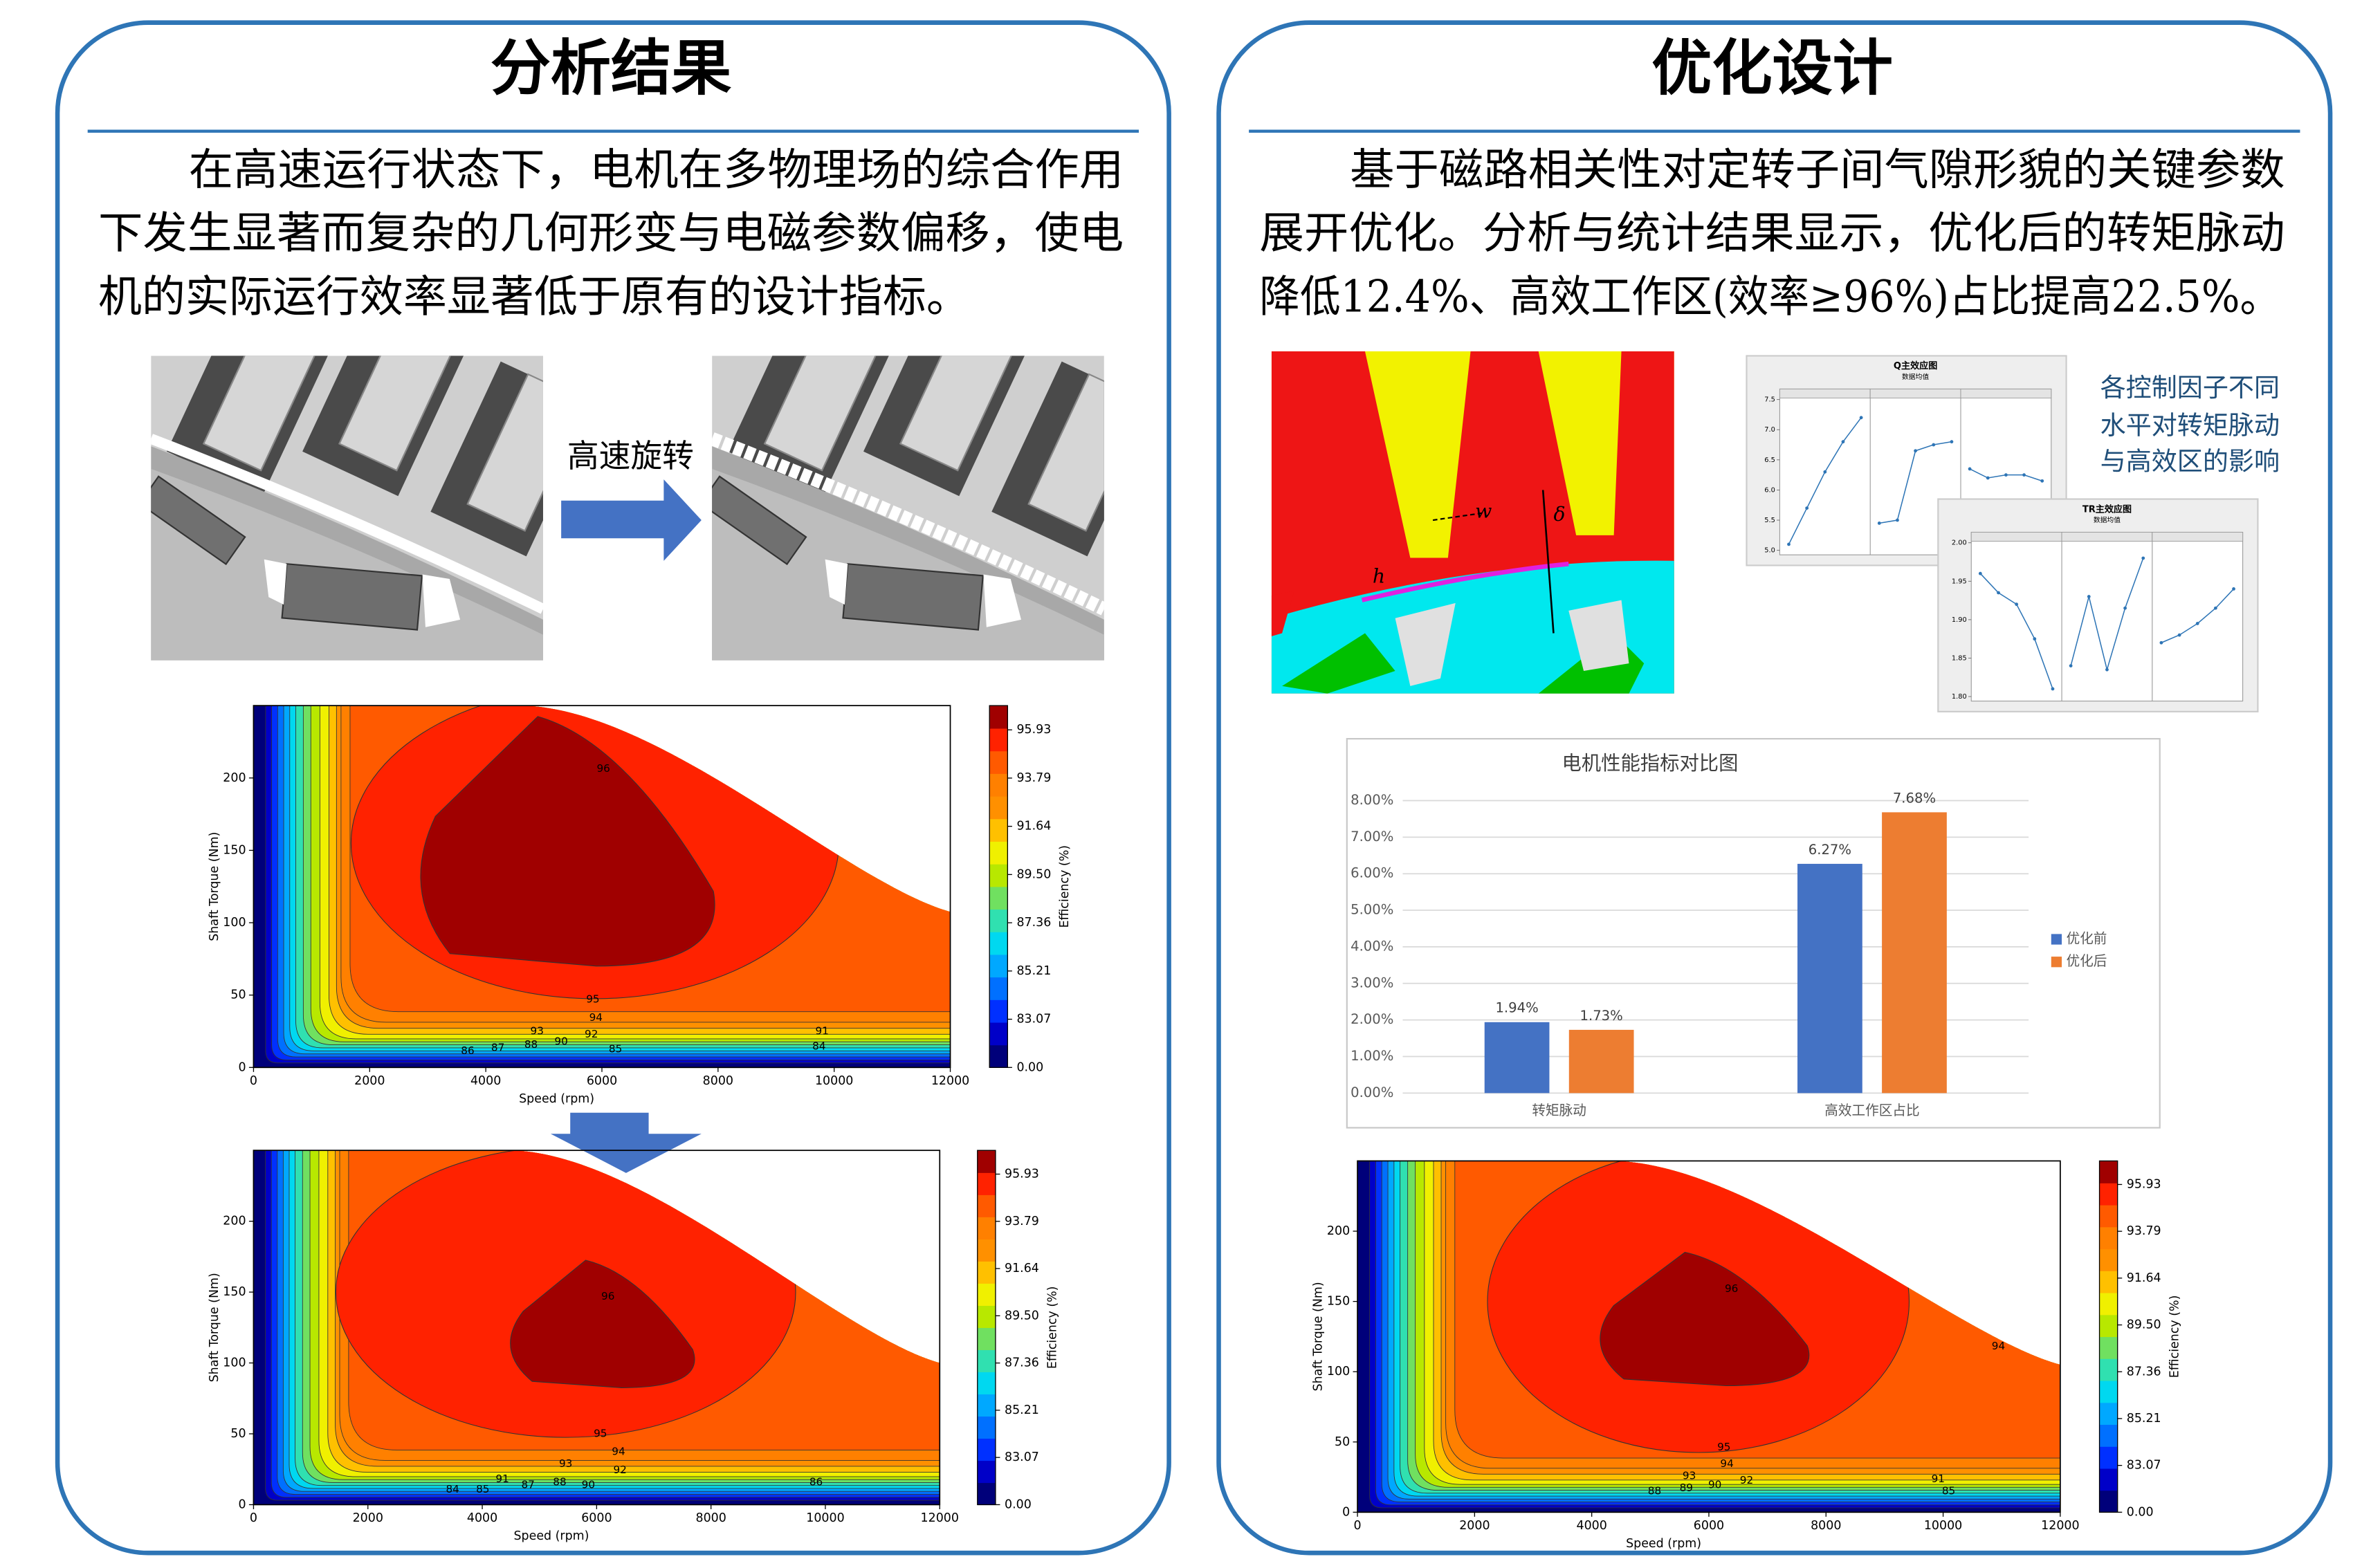 This screenshot has width=2353, height=1568. I want to click on x-tick-label: 0, so click(253, 1518).